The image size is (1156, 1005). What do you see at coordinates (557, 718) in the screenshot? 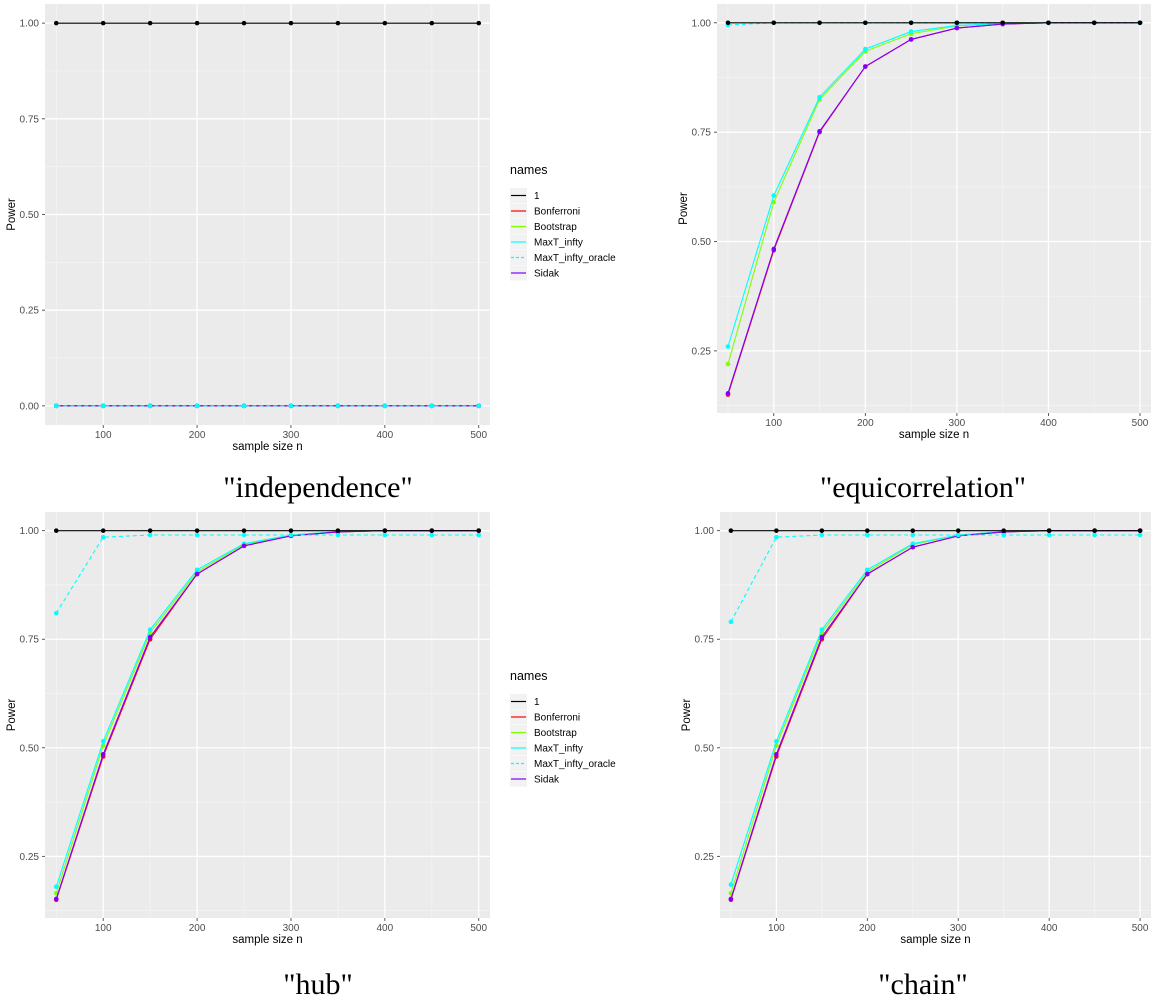
I see `legend-label: Bonferroni` at bounding box center [557, 718].